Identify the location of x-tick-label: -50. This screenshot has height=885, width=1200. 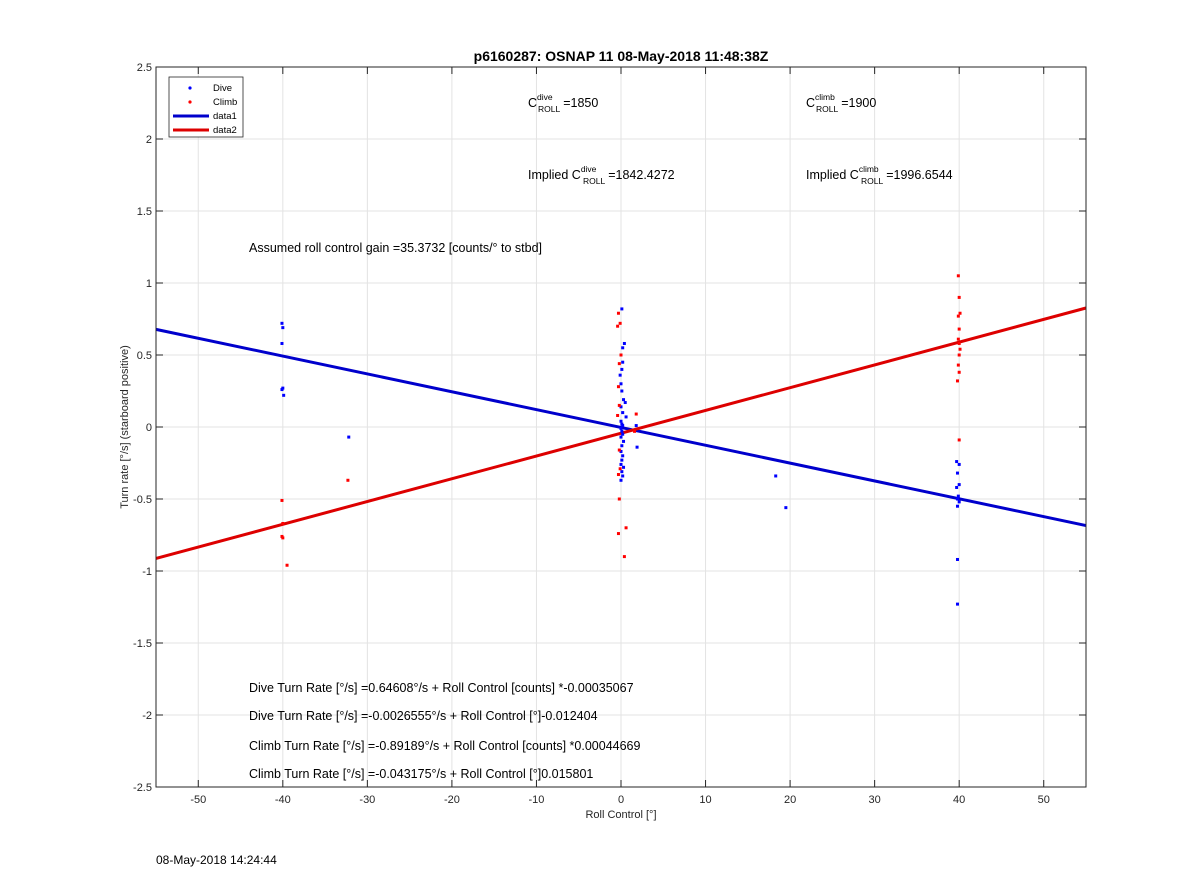
(198, 800).